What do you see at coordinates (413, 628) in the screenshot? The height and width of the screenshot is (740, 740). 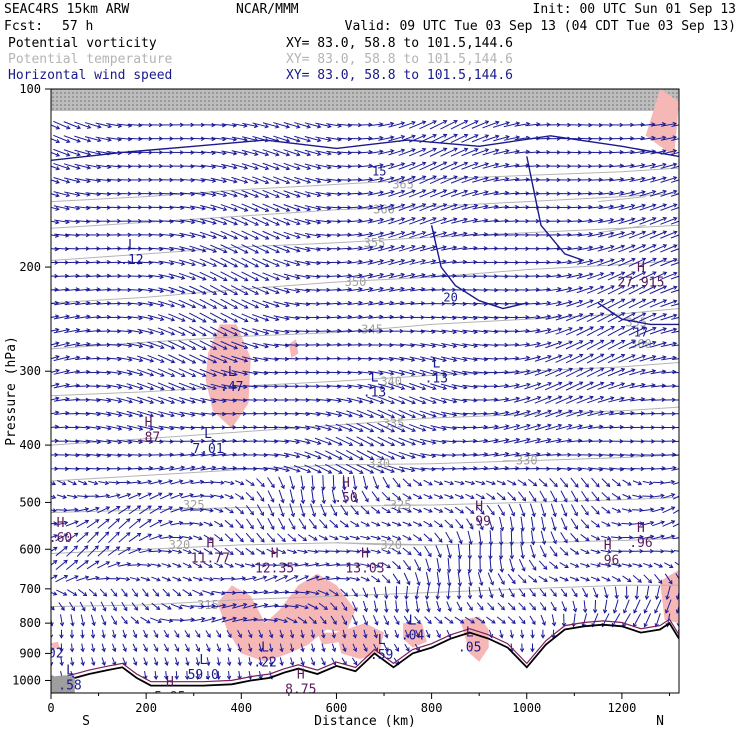 I see `extremum-label: L.04` at bounding box center [413, 628].